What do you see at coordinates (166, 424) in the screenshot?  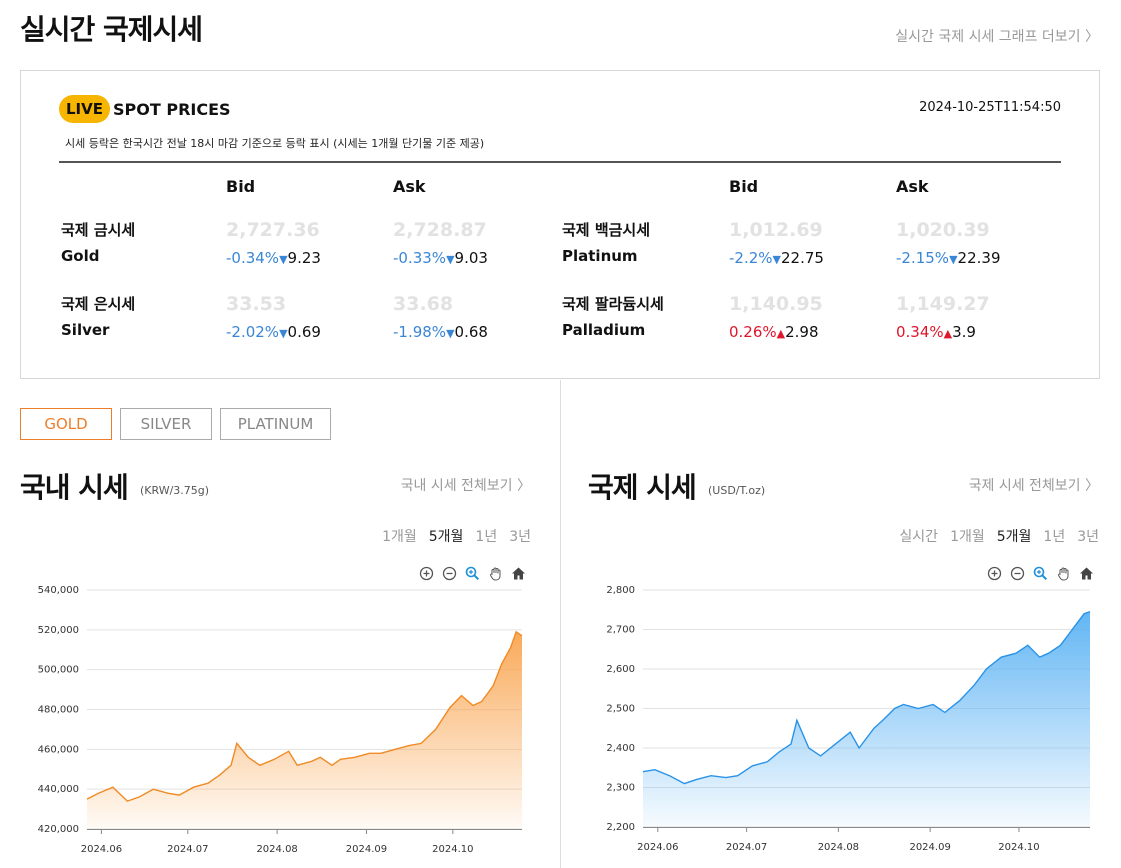 I see `tab-silver: SILVER` at bounding box center [166, 424].